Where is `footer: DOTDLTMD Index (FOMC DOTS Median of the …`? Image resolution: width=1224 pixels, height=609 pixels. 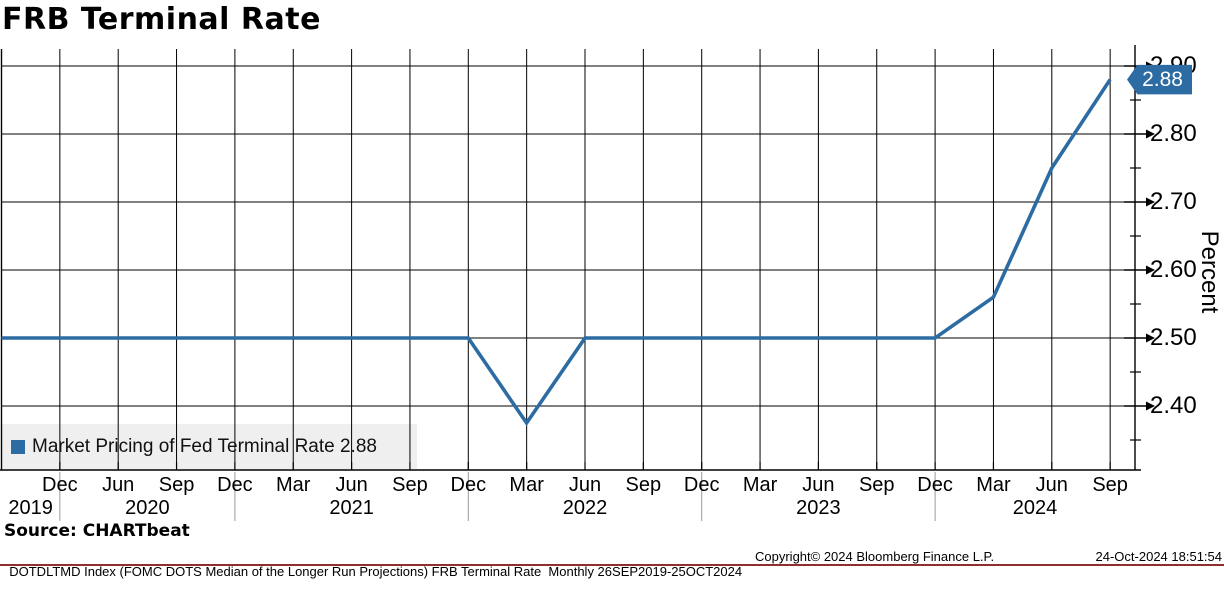
footer: DOTDLTMD Index (FOMC DOTS Median of the … is located at coordinates (612, 564).